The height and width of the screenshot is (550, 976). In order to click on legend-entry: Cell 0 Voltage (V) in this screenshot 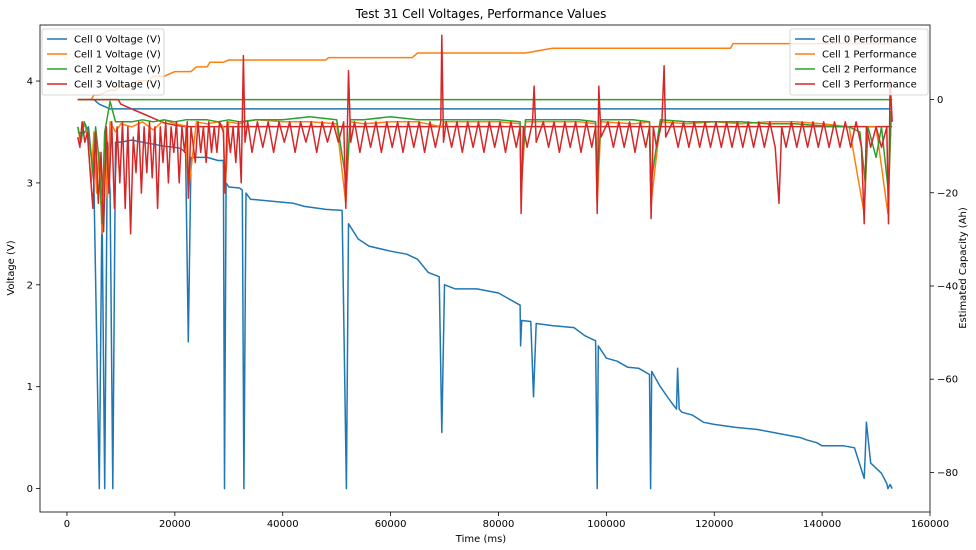, I will do `click(117, 40)`.